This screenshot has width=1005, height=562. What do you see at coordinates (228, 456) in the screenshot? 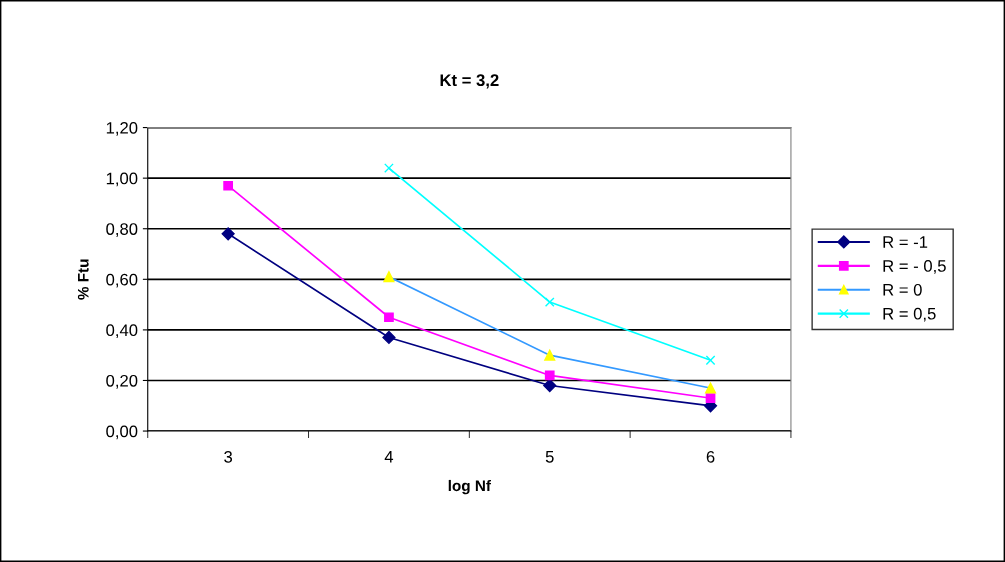
I see `x-tick-label: 3` at bounding box center [228, 456].